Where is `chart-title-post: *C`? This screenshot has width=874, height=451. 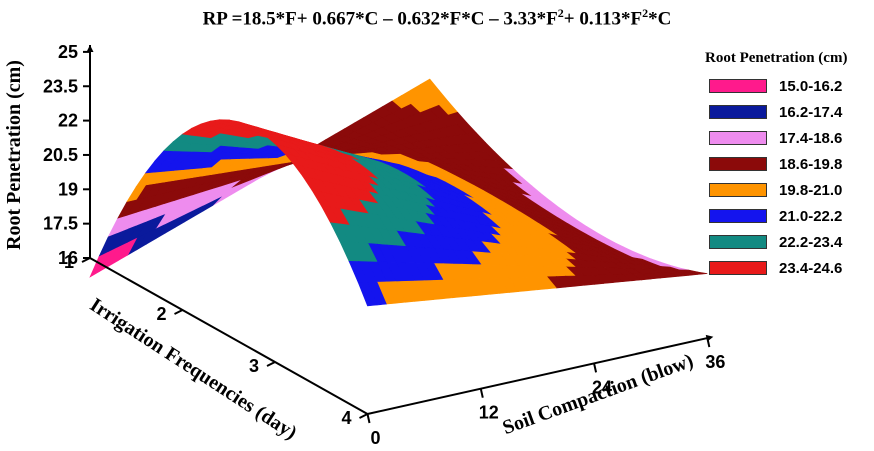 chart-title-post: *C is located at coordinates (660, 19).